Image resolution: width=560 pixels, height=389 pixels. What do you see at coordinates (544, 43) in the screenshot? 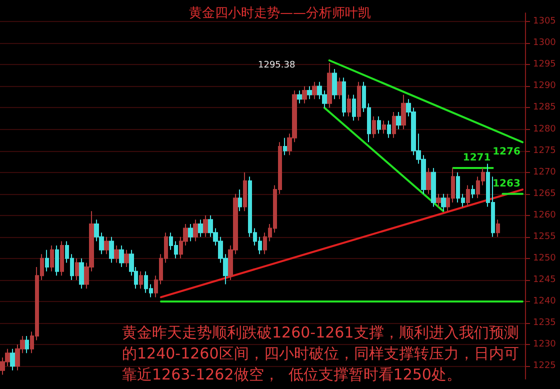
I see `y-tick-label: 1300` at bounding box center [544, 43].